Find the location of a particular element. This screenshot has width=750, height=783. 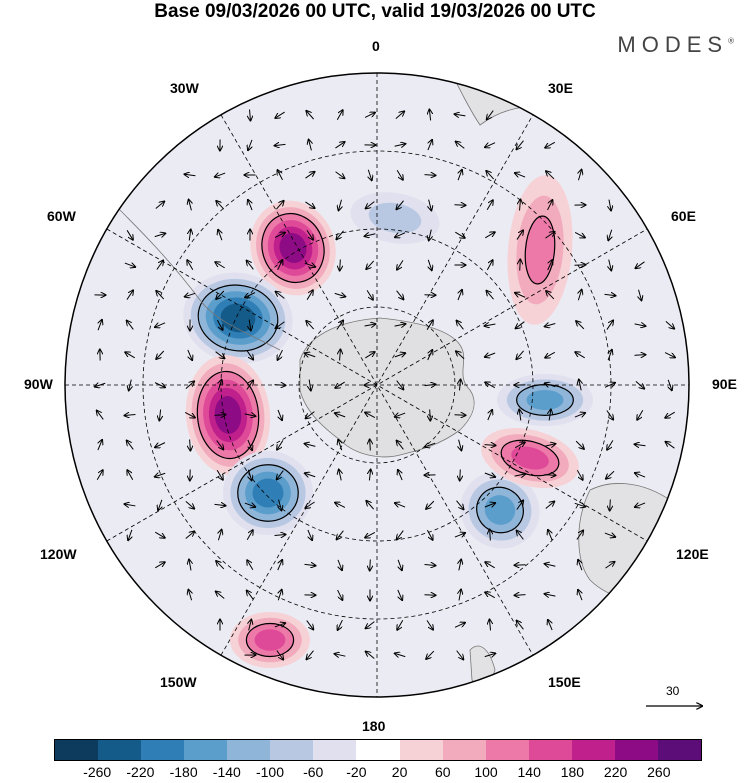

positive-anomaly-60w-contour is located at coordinates (293, 248).